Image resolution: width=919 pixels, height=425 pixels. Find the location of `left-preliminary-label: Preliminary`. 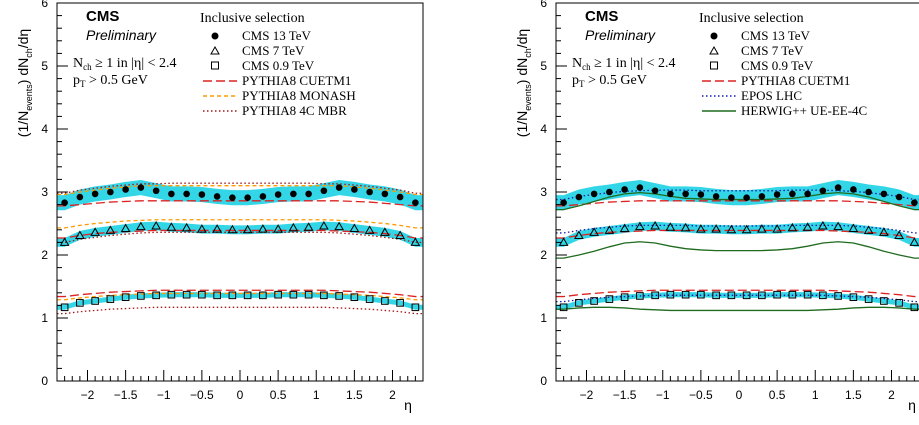

left-preliminary-label: Preliminary is located at coordinates (121, 35).